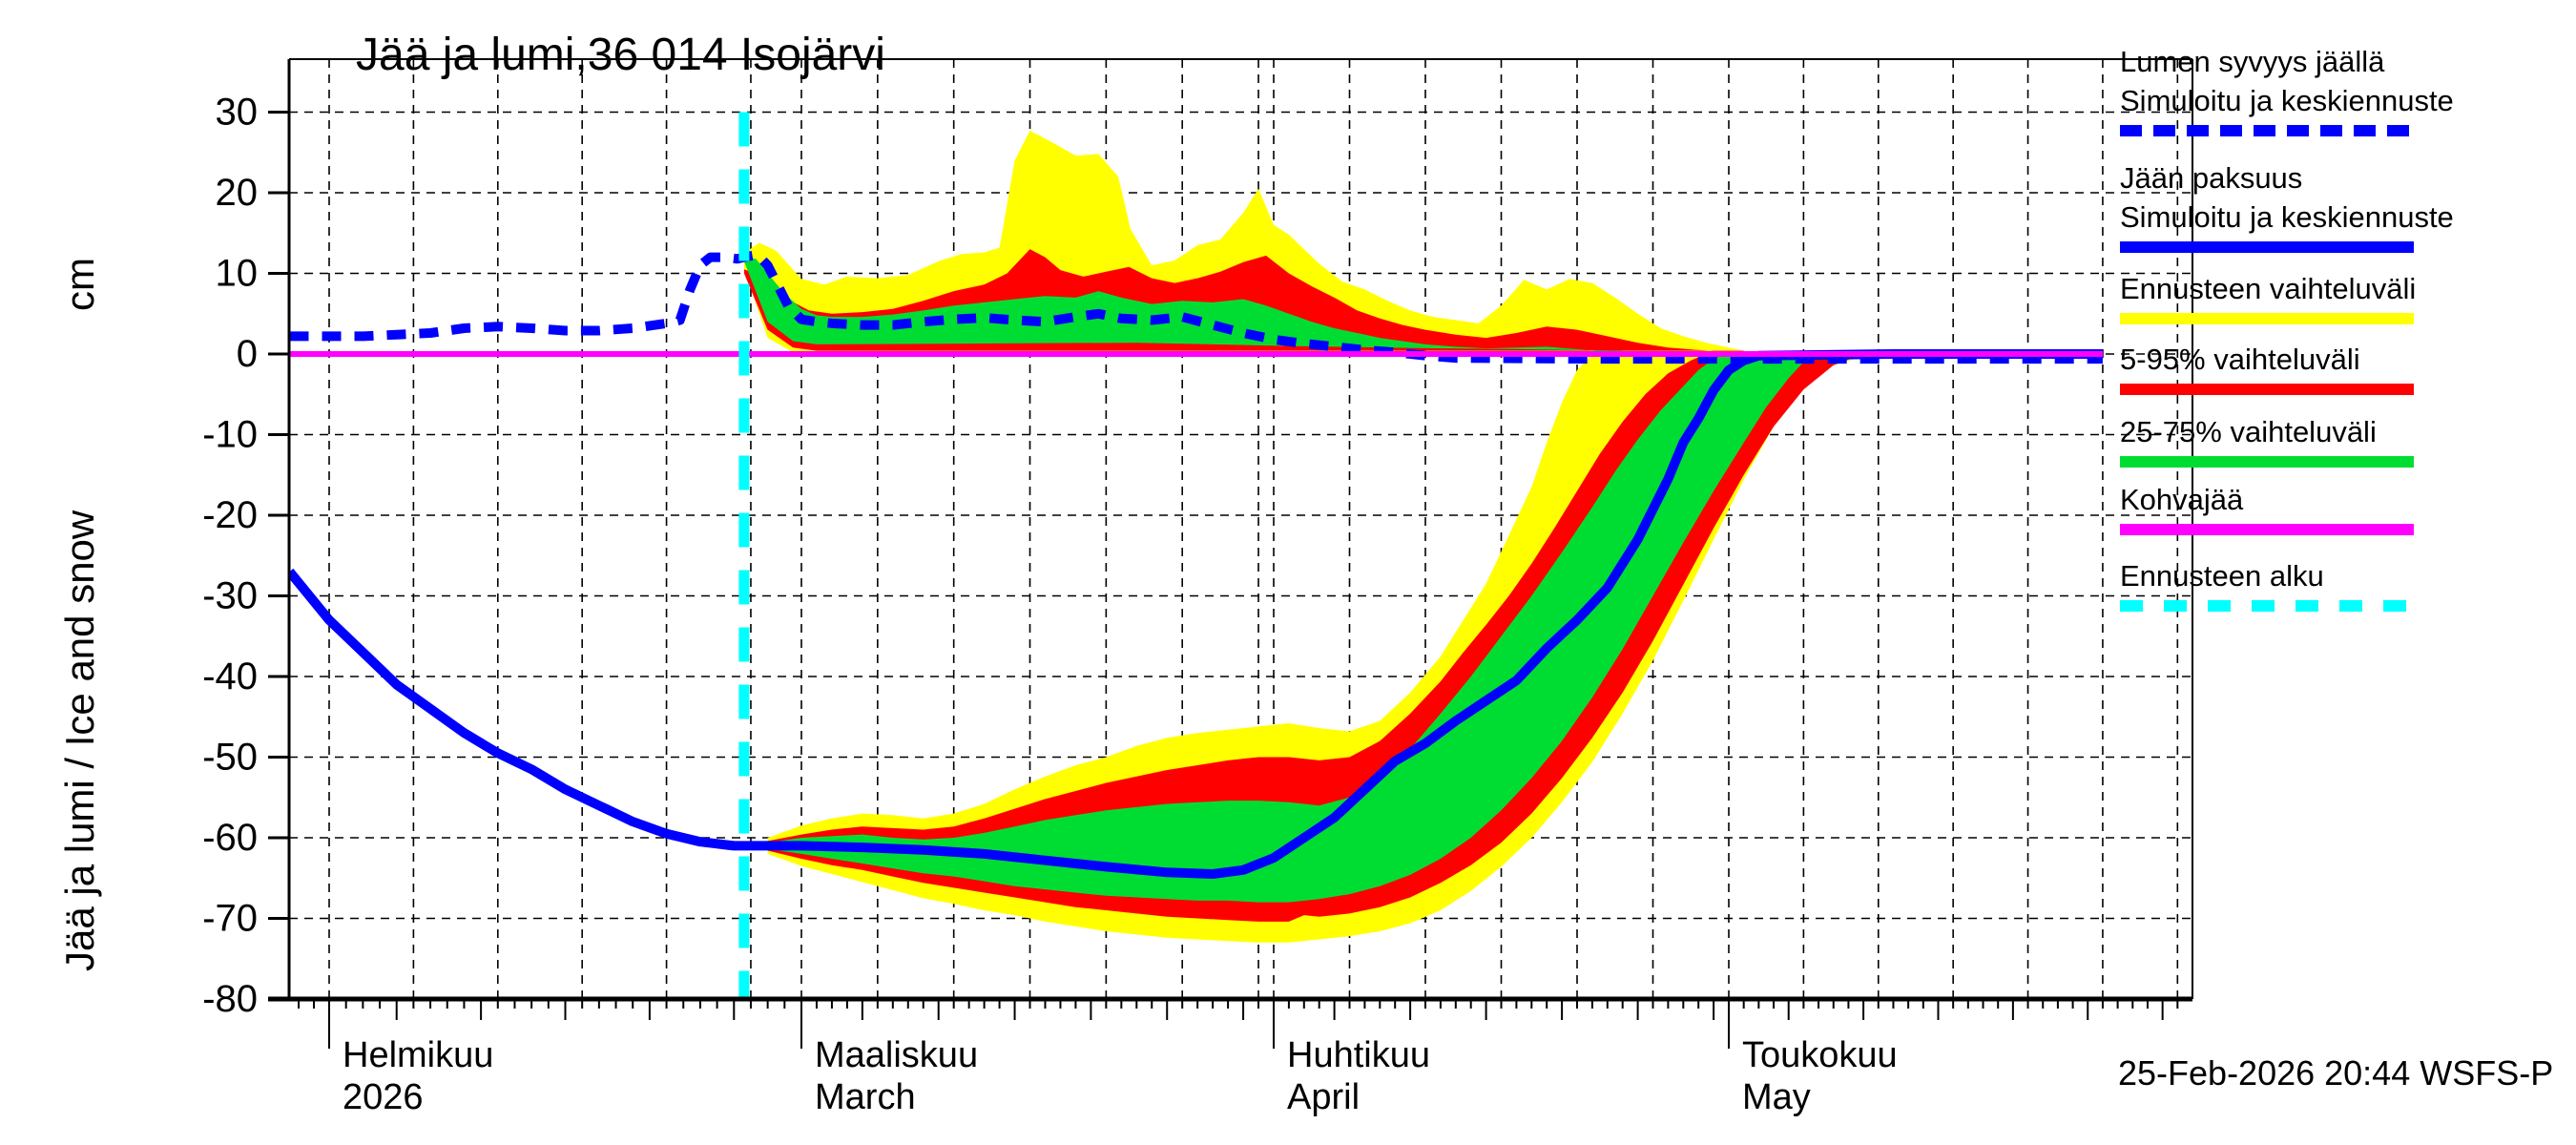 This screenshot has width=2576, height=1145. What do you see at coordinates (1776, 1097) in the screenshot?
I see `month-sub: May` at bounding box center [1776, 1097].